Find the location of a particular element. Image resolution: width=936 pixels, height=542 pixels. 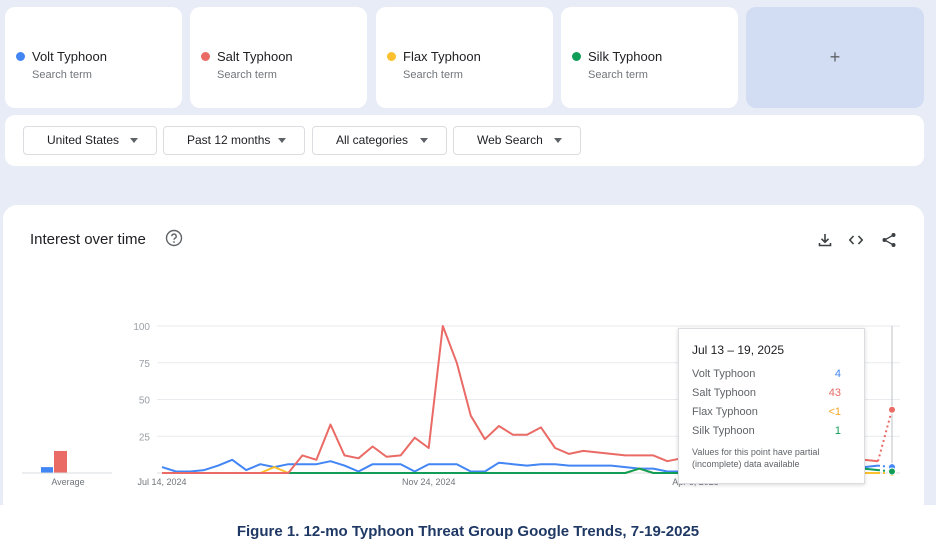

x-tick-label: Jul 14, 2024 is located at coordinates (161, 482).